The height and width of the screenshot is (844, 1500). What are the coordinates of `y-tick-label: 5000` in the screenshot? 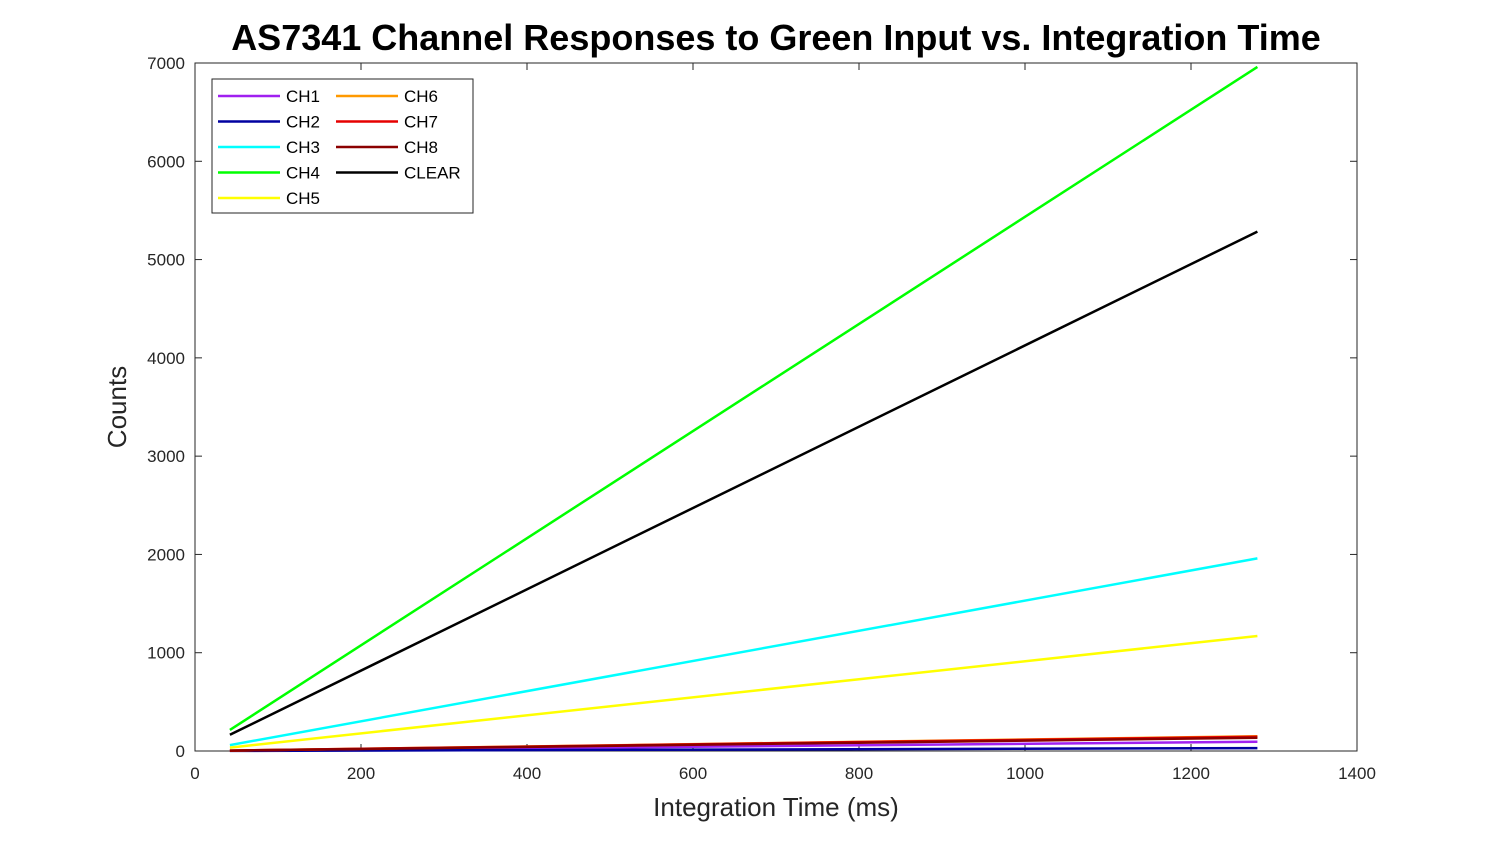 It's located at (166, 260).